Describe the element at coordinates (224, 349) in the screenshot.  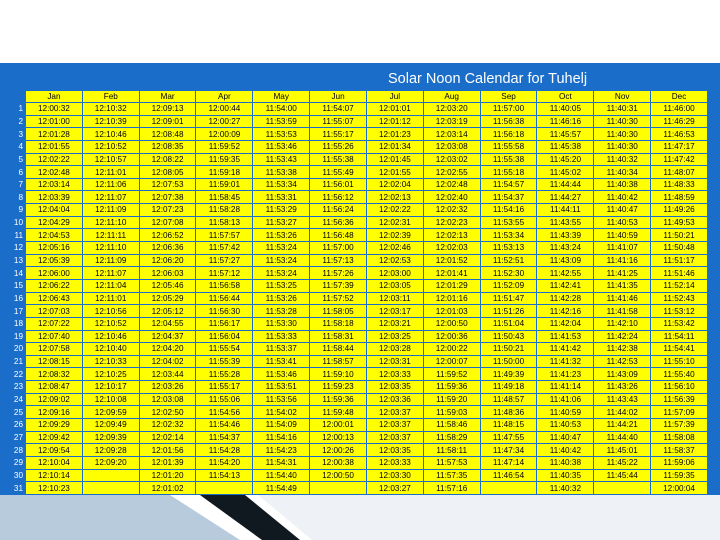
I see `solar-noon-cell: 11:55:54` at that location.